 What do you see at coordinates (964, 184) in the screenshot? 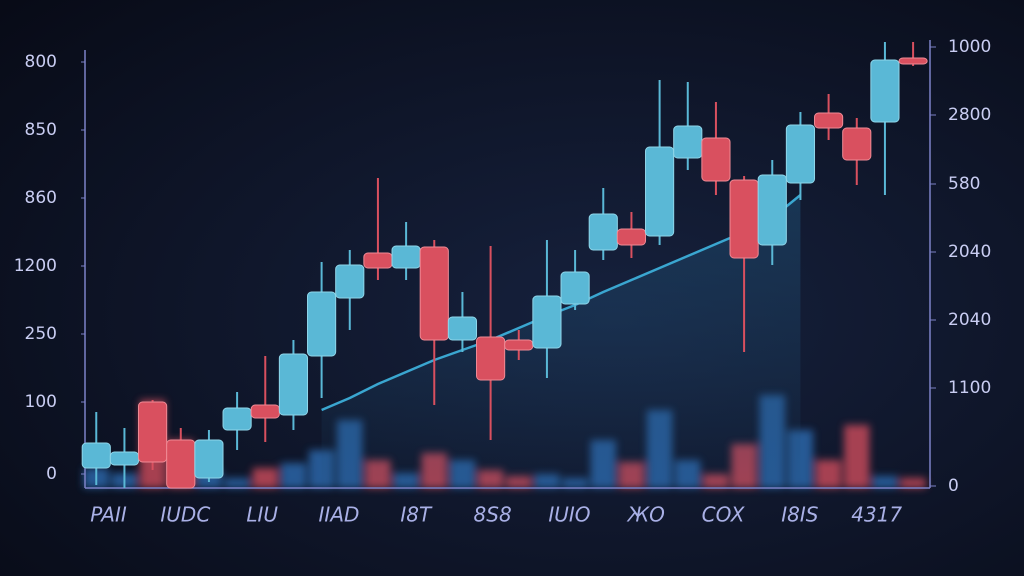
I see `y2-tick-label: 580` at bounding box center [964, 184].